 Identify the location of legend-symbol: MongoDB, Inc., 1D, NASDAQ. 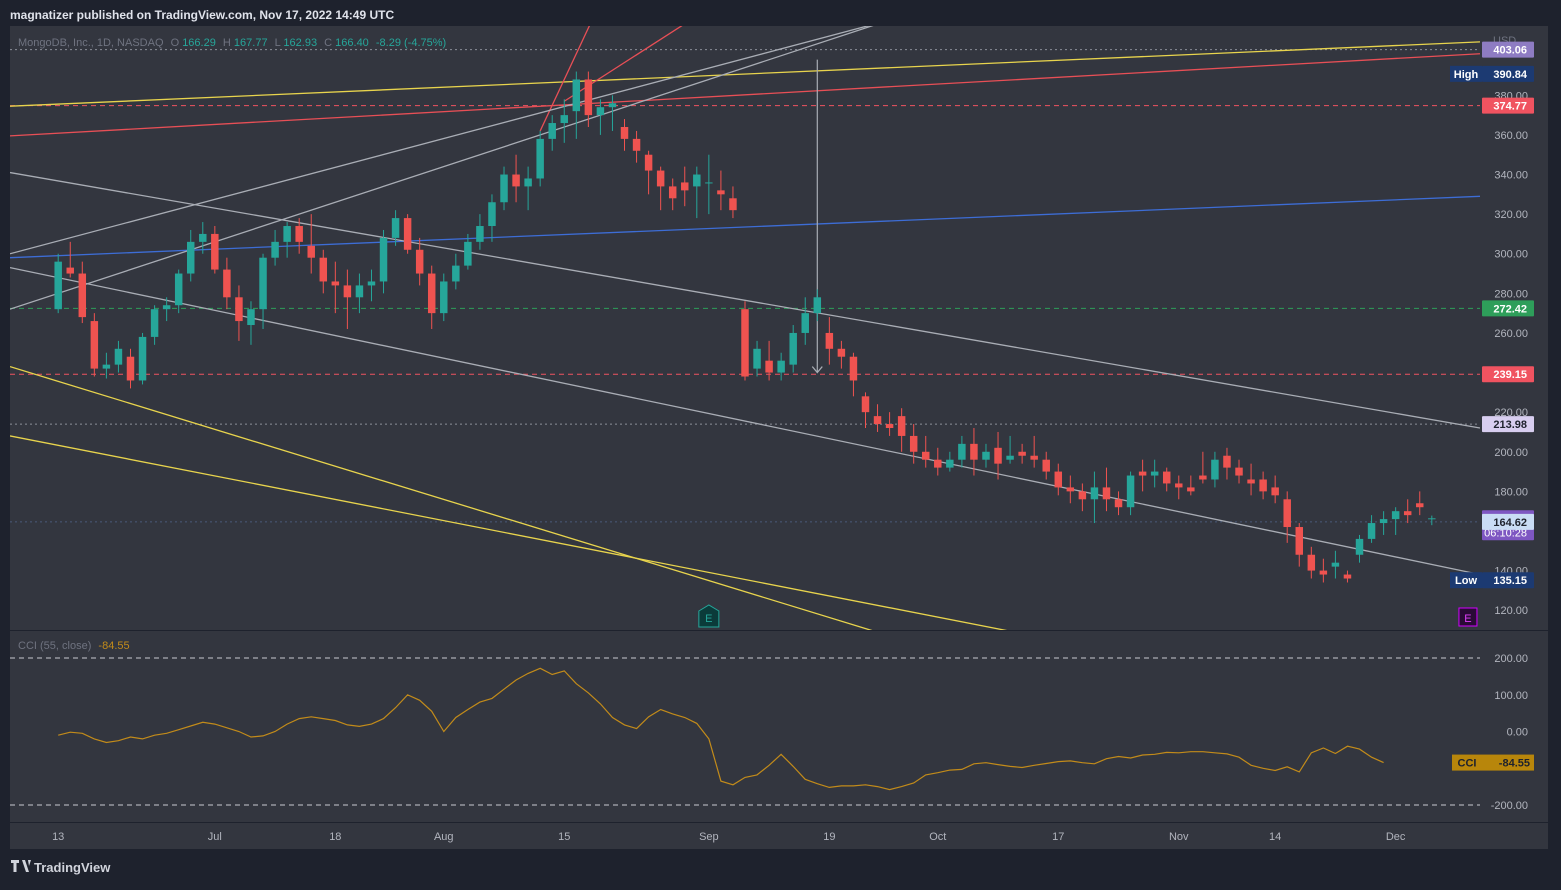
(91, 43).